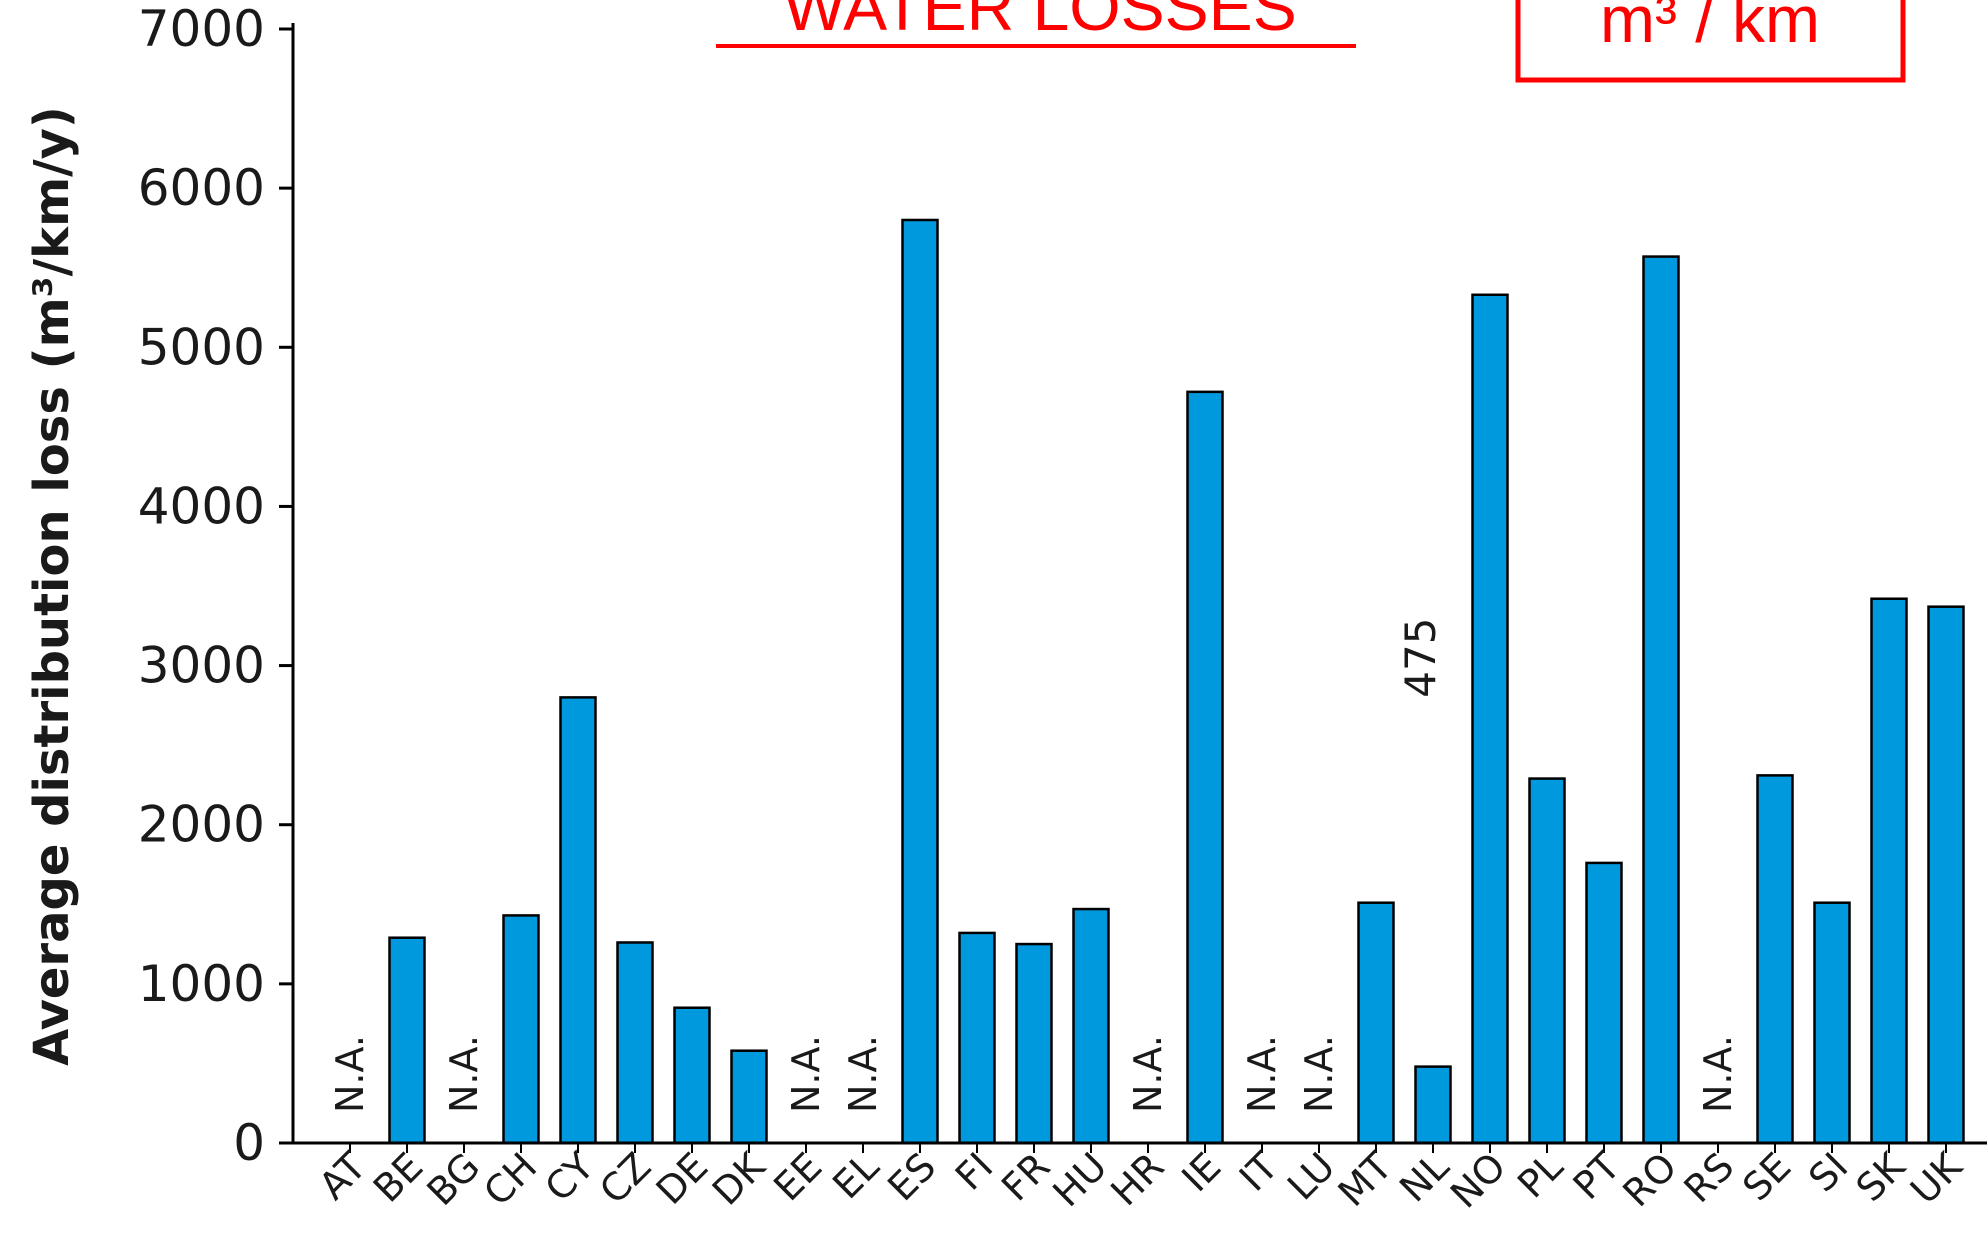 Image resolution: width=1987 pixels, height=1234 pixels. Describe the element at coordinates (1936, 1177) in the screenshot. I see `x-tick-label: UK` at that location.